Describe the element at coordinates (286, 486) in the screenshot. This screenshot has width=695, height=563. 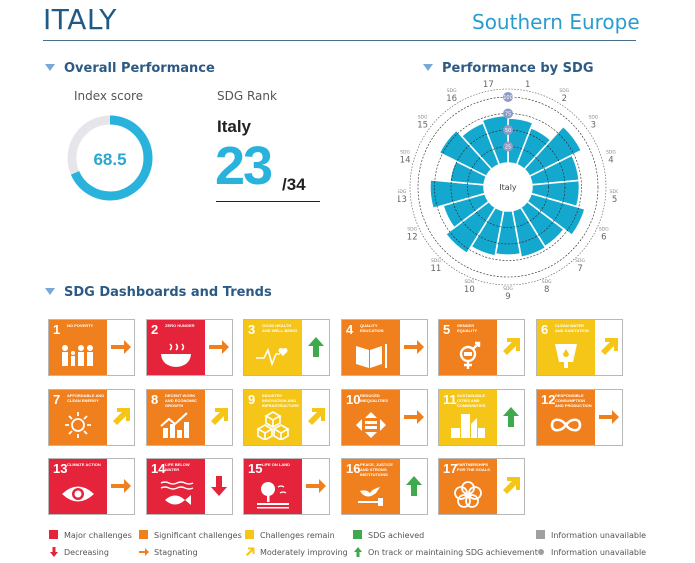
I see `sdg-card-15: 15 Life on land` at that location.